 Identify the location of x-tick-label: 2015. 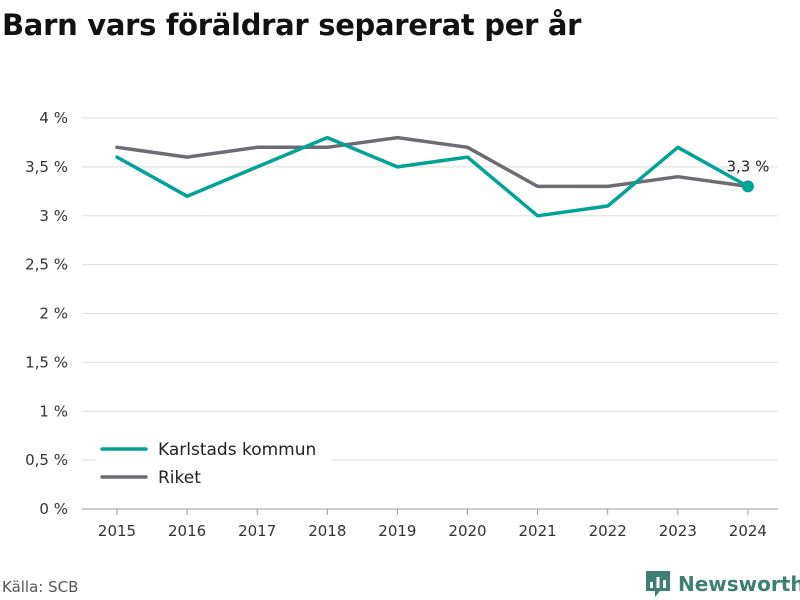
(117, 531).